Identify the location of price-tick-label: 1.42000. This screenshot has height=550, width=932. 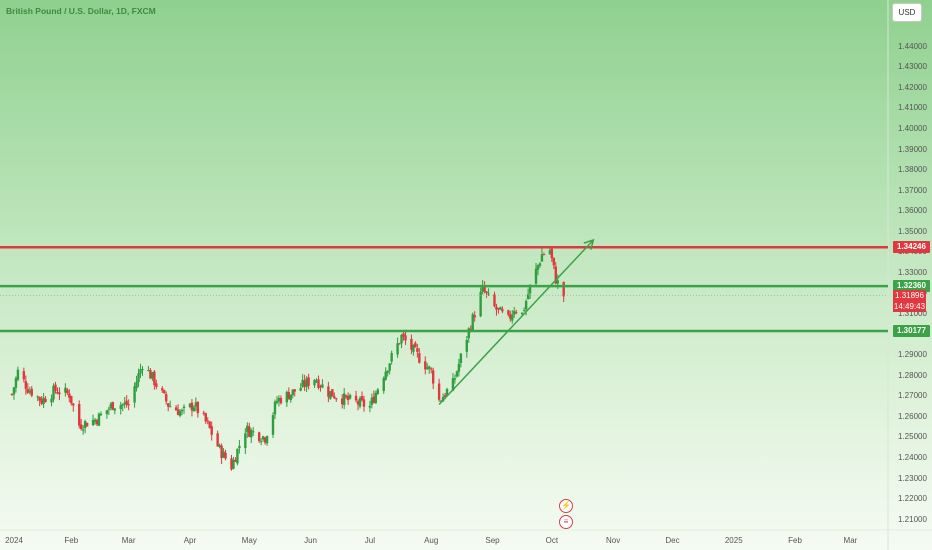
(912, 87).